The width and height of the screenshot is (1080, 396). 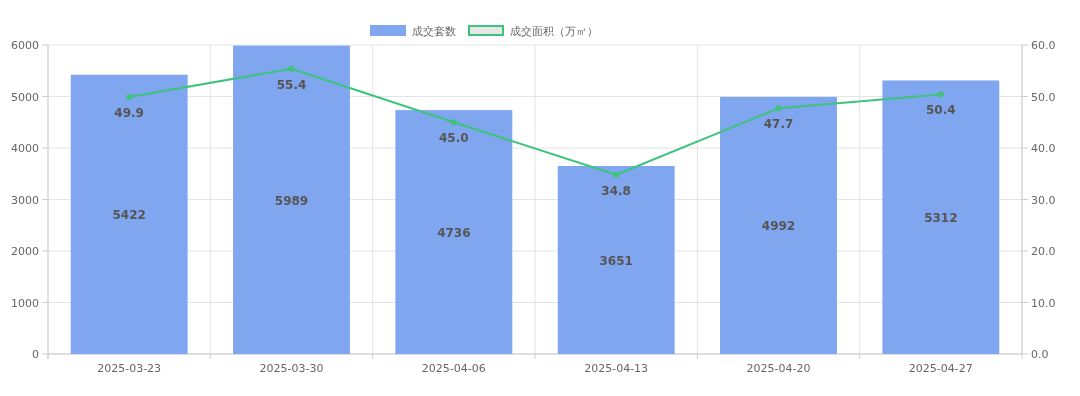 What do you see at coordinates (35, 354) in the screenshot?
I see `y-tick-label: 0` at bounding box center [35, 354].